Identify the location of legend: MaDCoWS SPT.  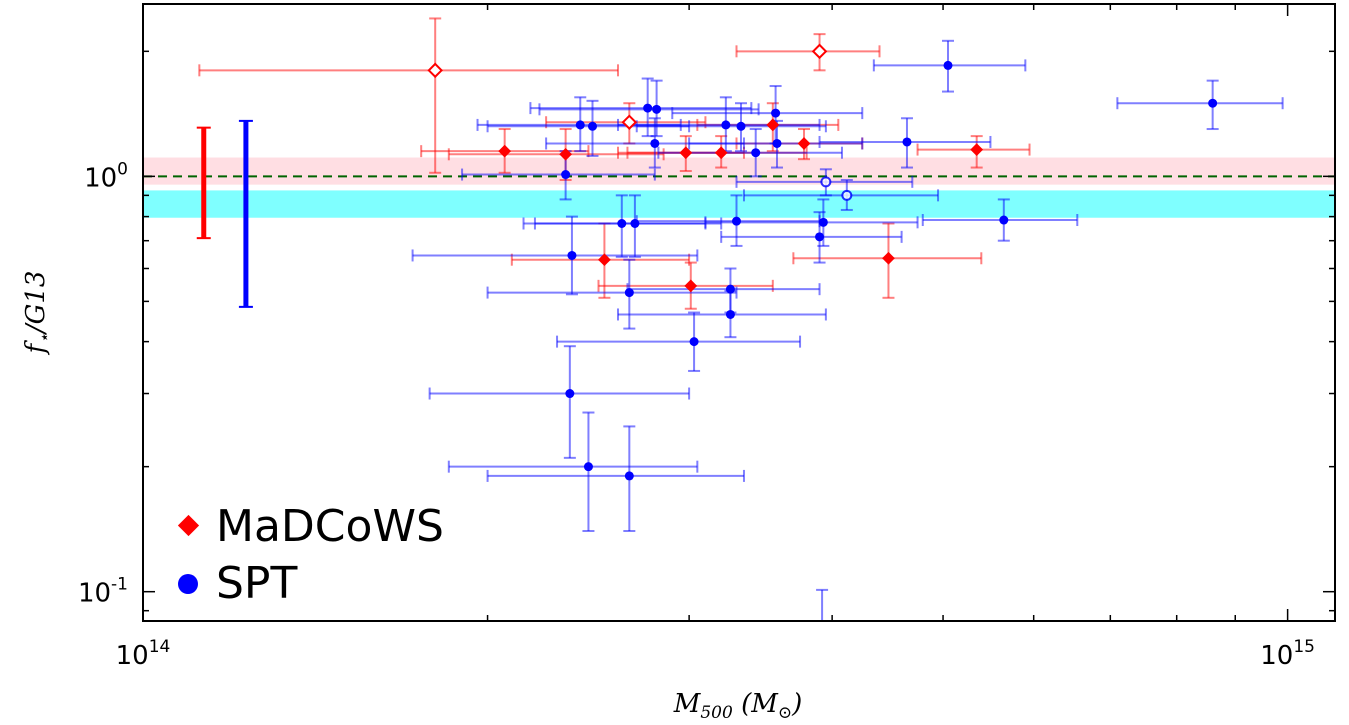
(310, 555).